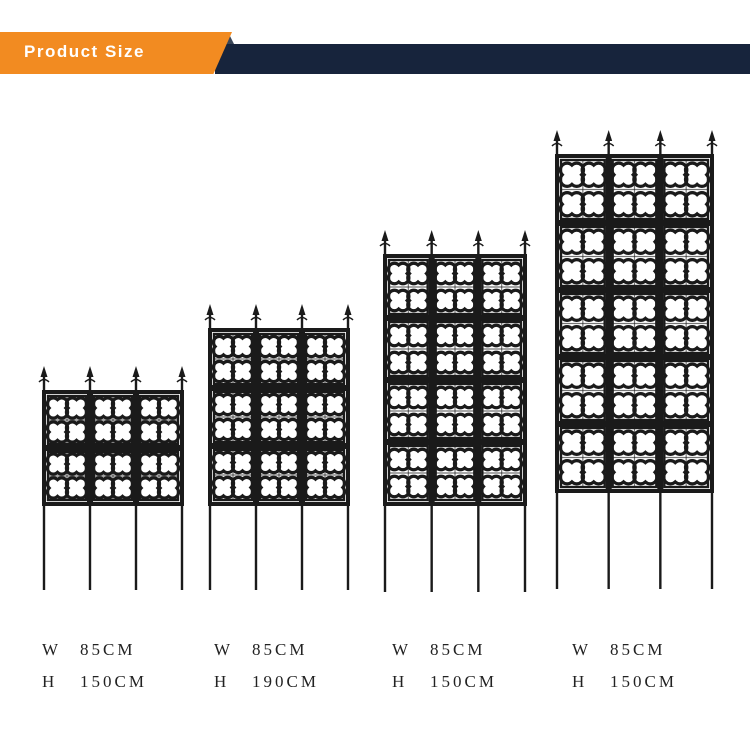 This screenshot has height=730, width=750. Describe the element at coordinates (455, 412) in the screenshot. I see `trellis-image-large` at that location.